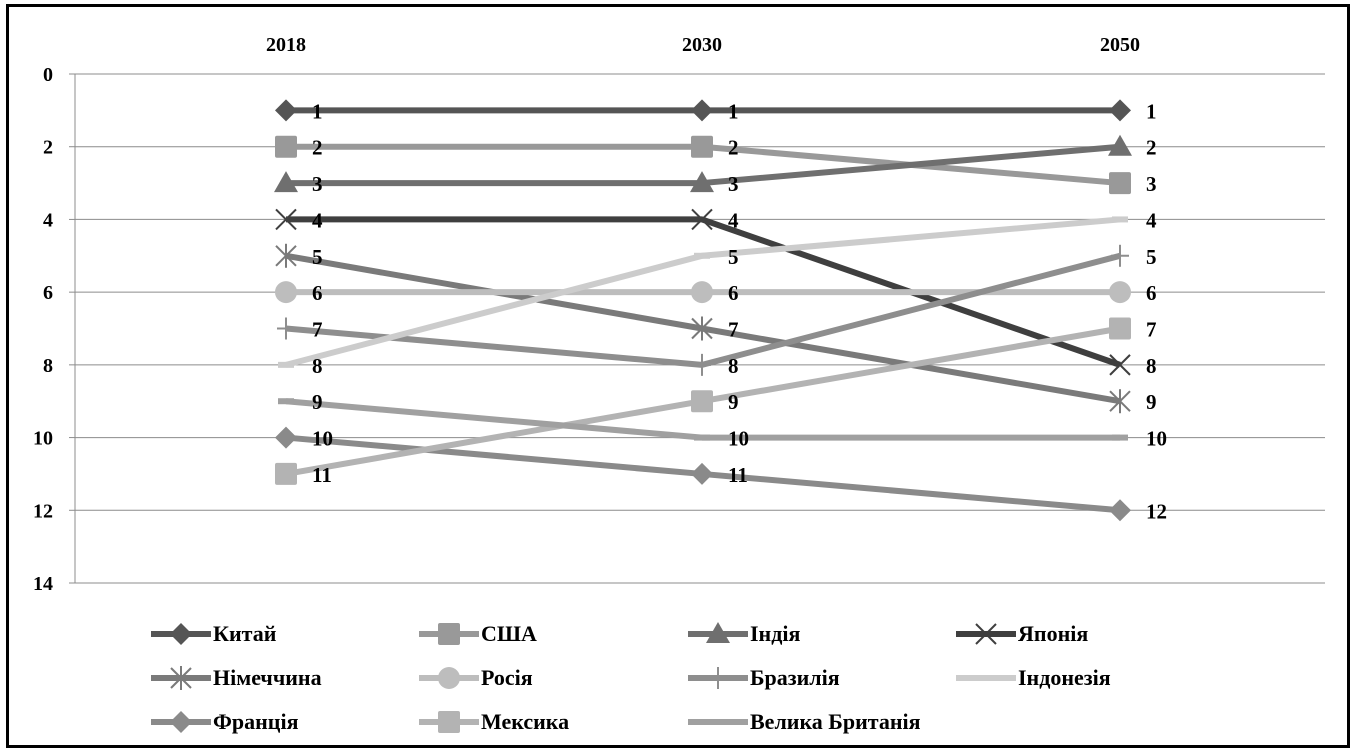  What do you see at coordinates (733, 148) in the screenshot?
I see `data-label: 2` at bounding box center [733, 148].